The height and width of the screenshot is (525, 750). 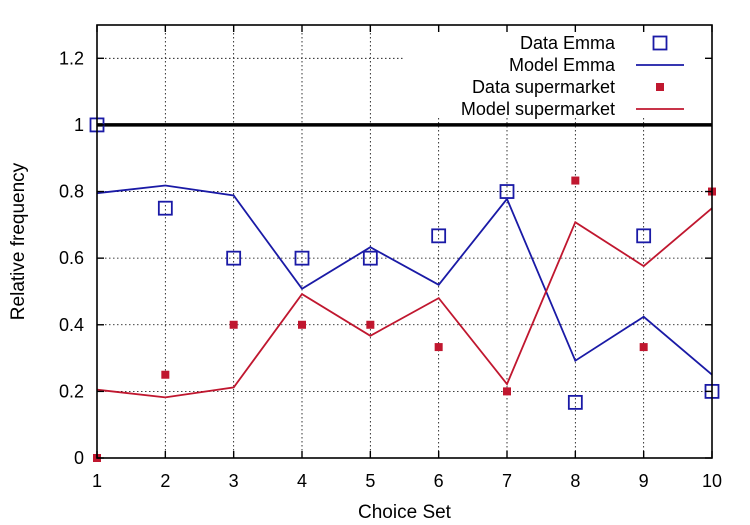 What do you see at coordinates (370, 481) in the screenshot?
I see `x-tick-label: 5` at bounding box center [370, 481].